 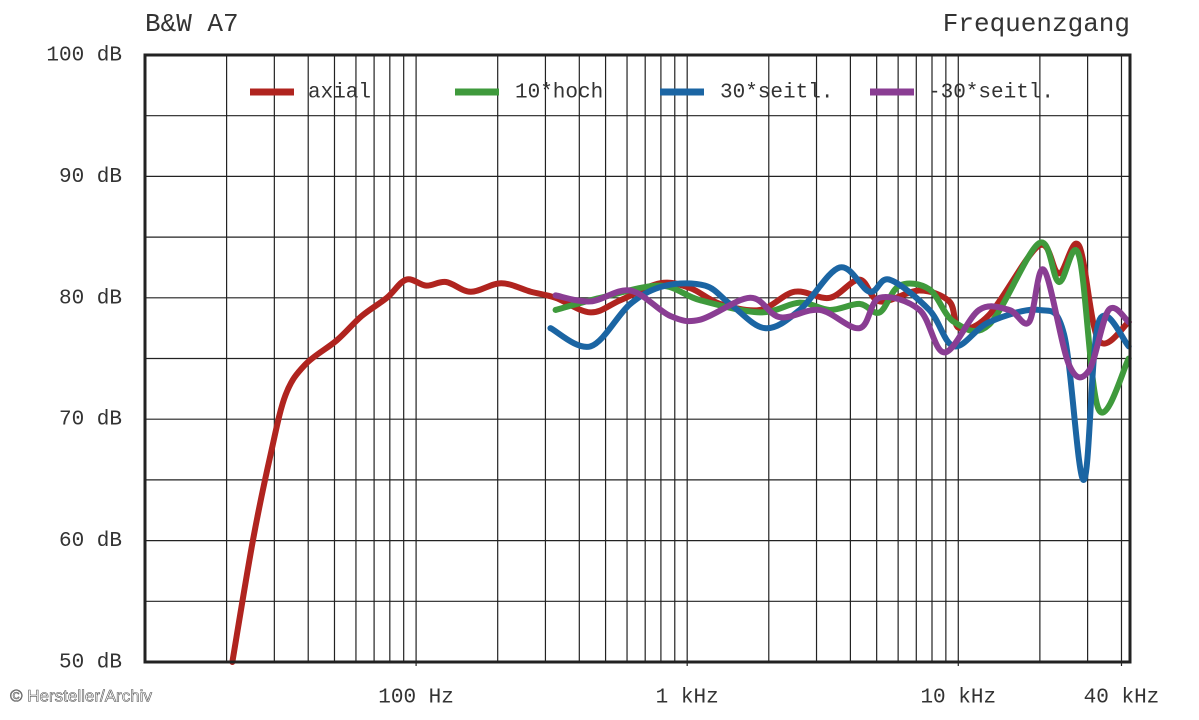 What do you see at coordinates (339, 93) in the screenshot?
I see `legend-label: axial` at bounding box center [339, 93].